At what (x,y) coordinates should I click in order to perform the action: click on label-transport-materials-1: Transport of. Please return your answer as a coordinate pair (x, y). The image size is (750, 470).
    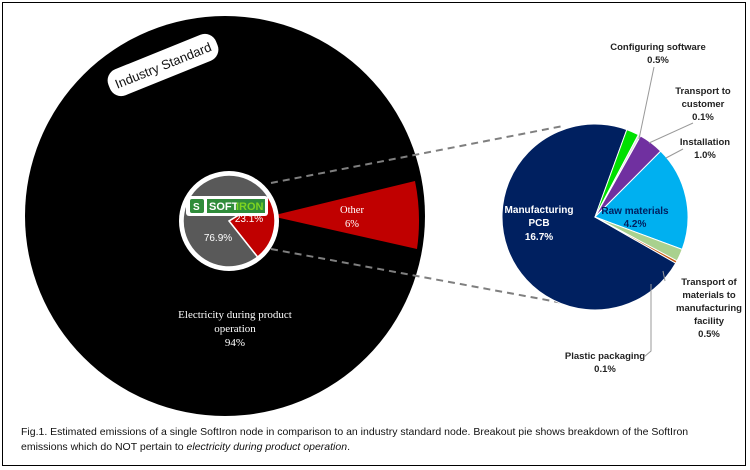
    Looking at the image, I should click on (709, 282).